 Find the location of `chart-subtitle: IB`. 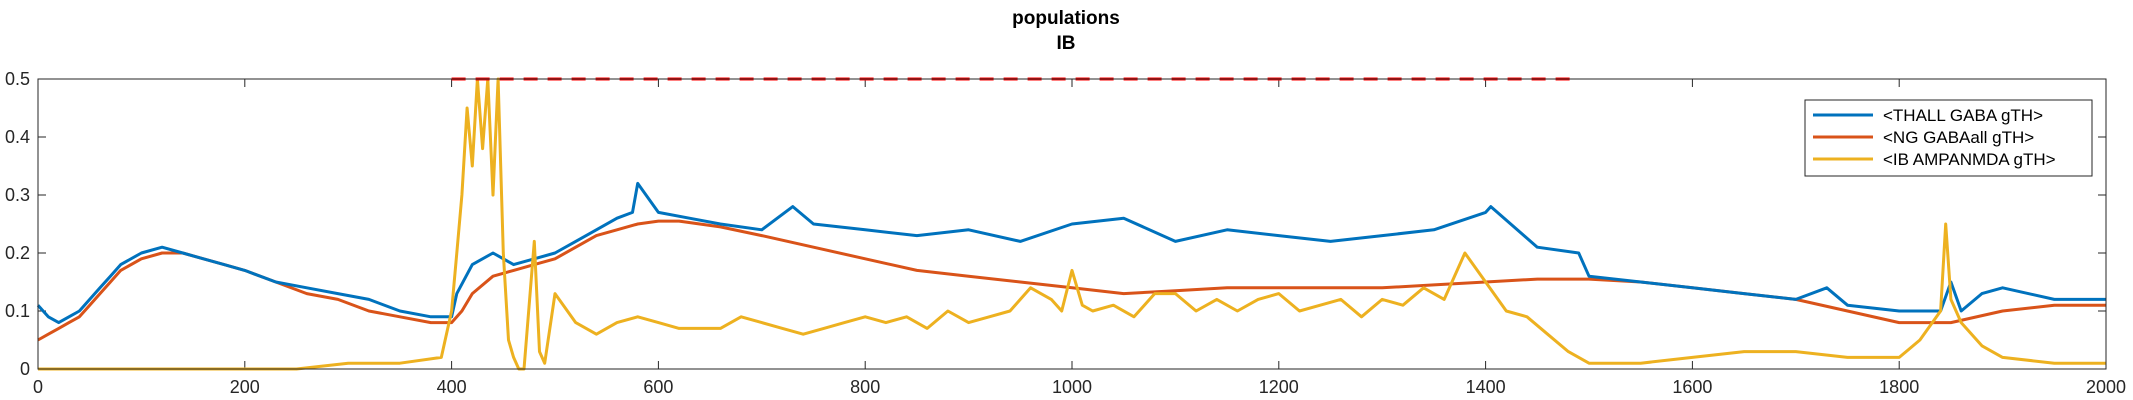

chart-subtitle: IB is located at coordinates (1066, 43).